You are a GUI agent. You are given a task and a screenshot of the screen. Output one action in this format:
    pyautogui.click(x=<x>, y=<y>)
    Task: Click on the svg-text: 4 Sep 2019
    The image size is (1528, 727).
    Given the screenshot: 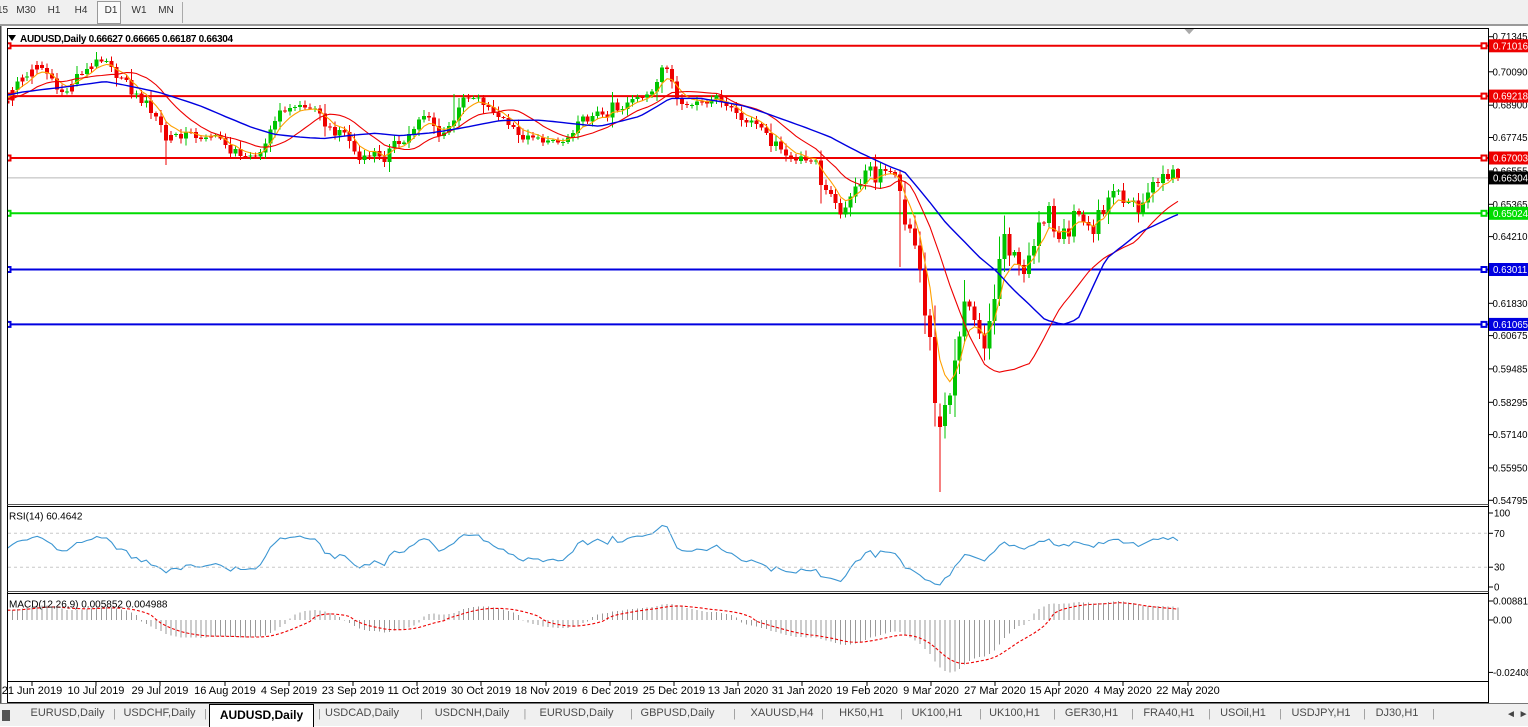 What is the action you would take?
    pyautogui.click(x=289, y=691)
    